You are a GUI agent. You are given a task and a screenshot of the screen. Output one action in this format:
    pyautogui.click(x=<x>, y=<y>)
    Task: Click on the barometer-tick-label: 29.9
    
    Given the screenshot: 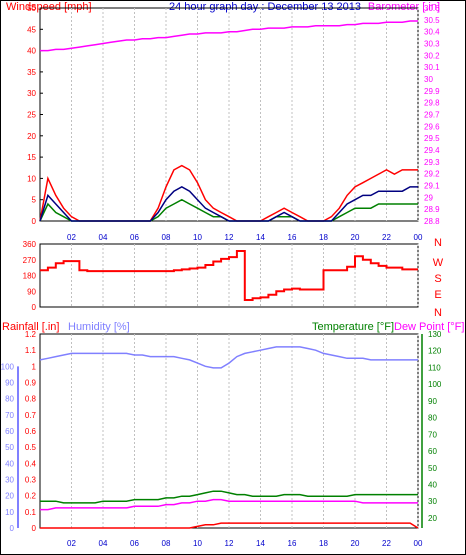 What is the action you would take?
    pyautogui.click(x=432, y=91)
    